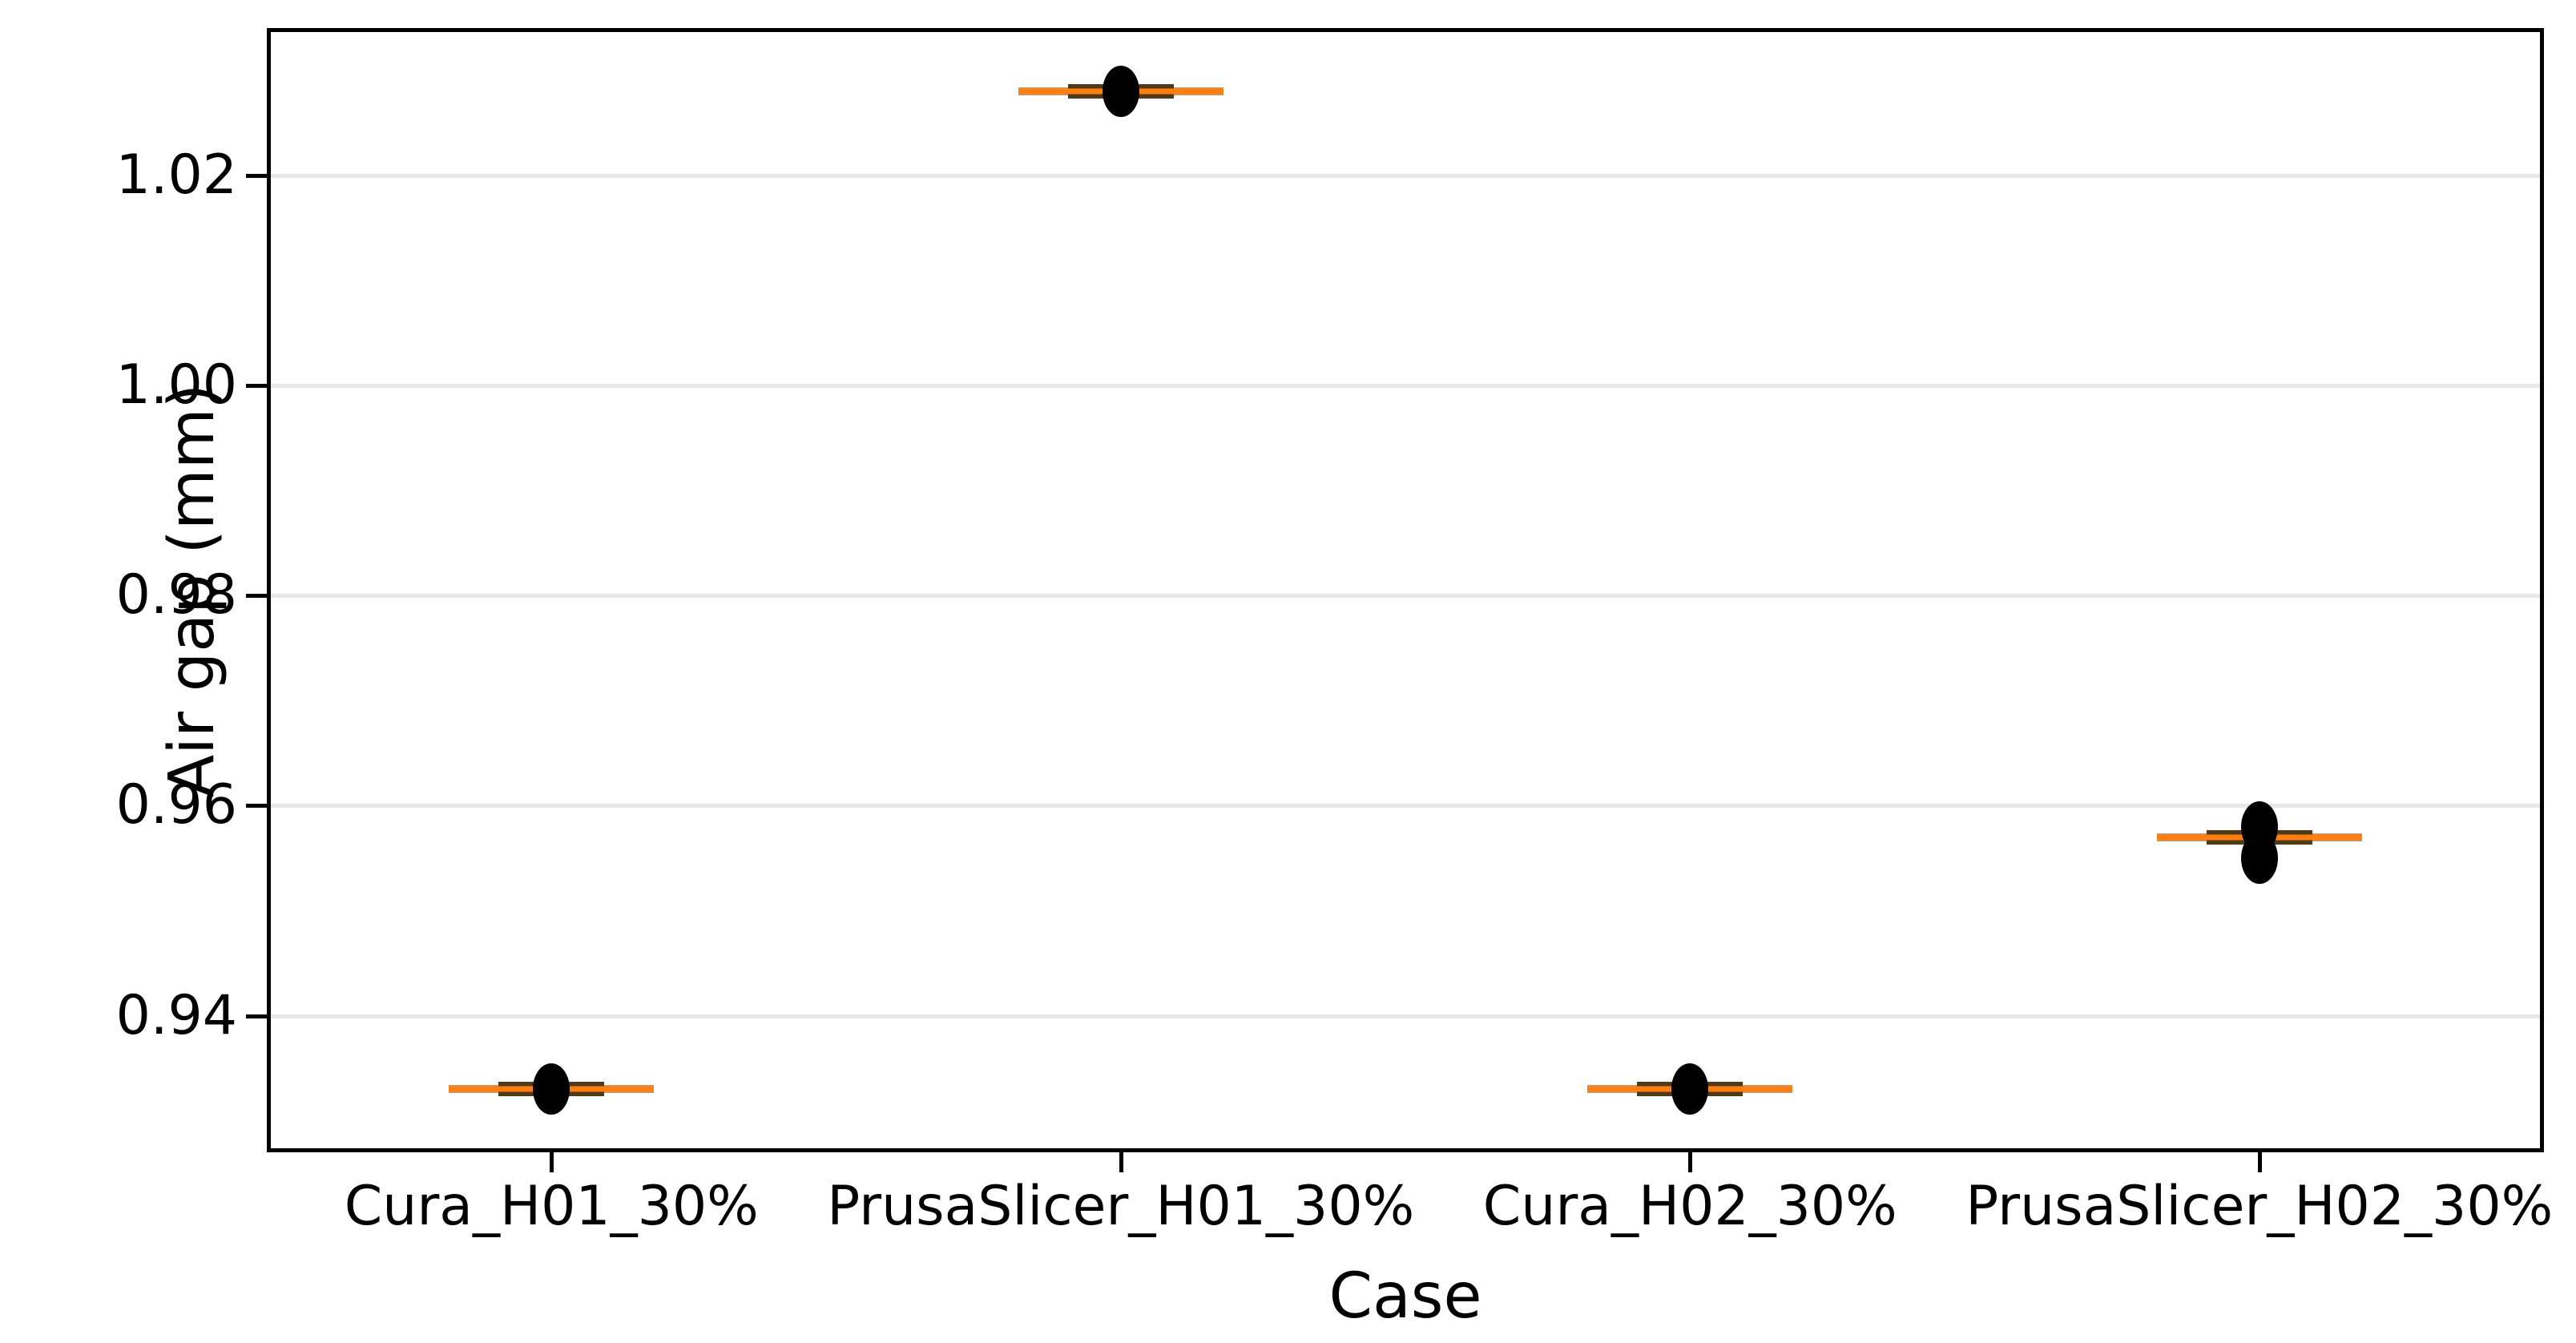  What do you see at coordinates (1121, 1206) in the screenshot?
I see `x-axis-tick-label: PrusaSlicer_H01_30%` at bounding box center [1121, 1206].